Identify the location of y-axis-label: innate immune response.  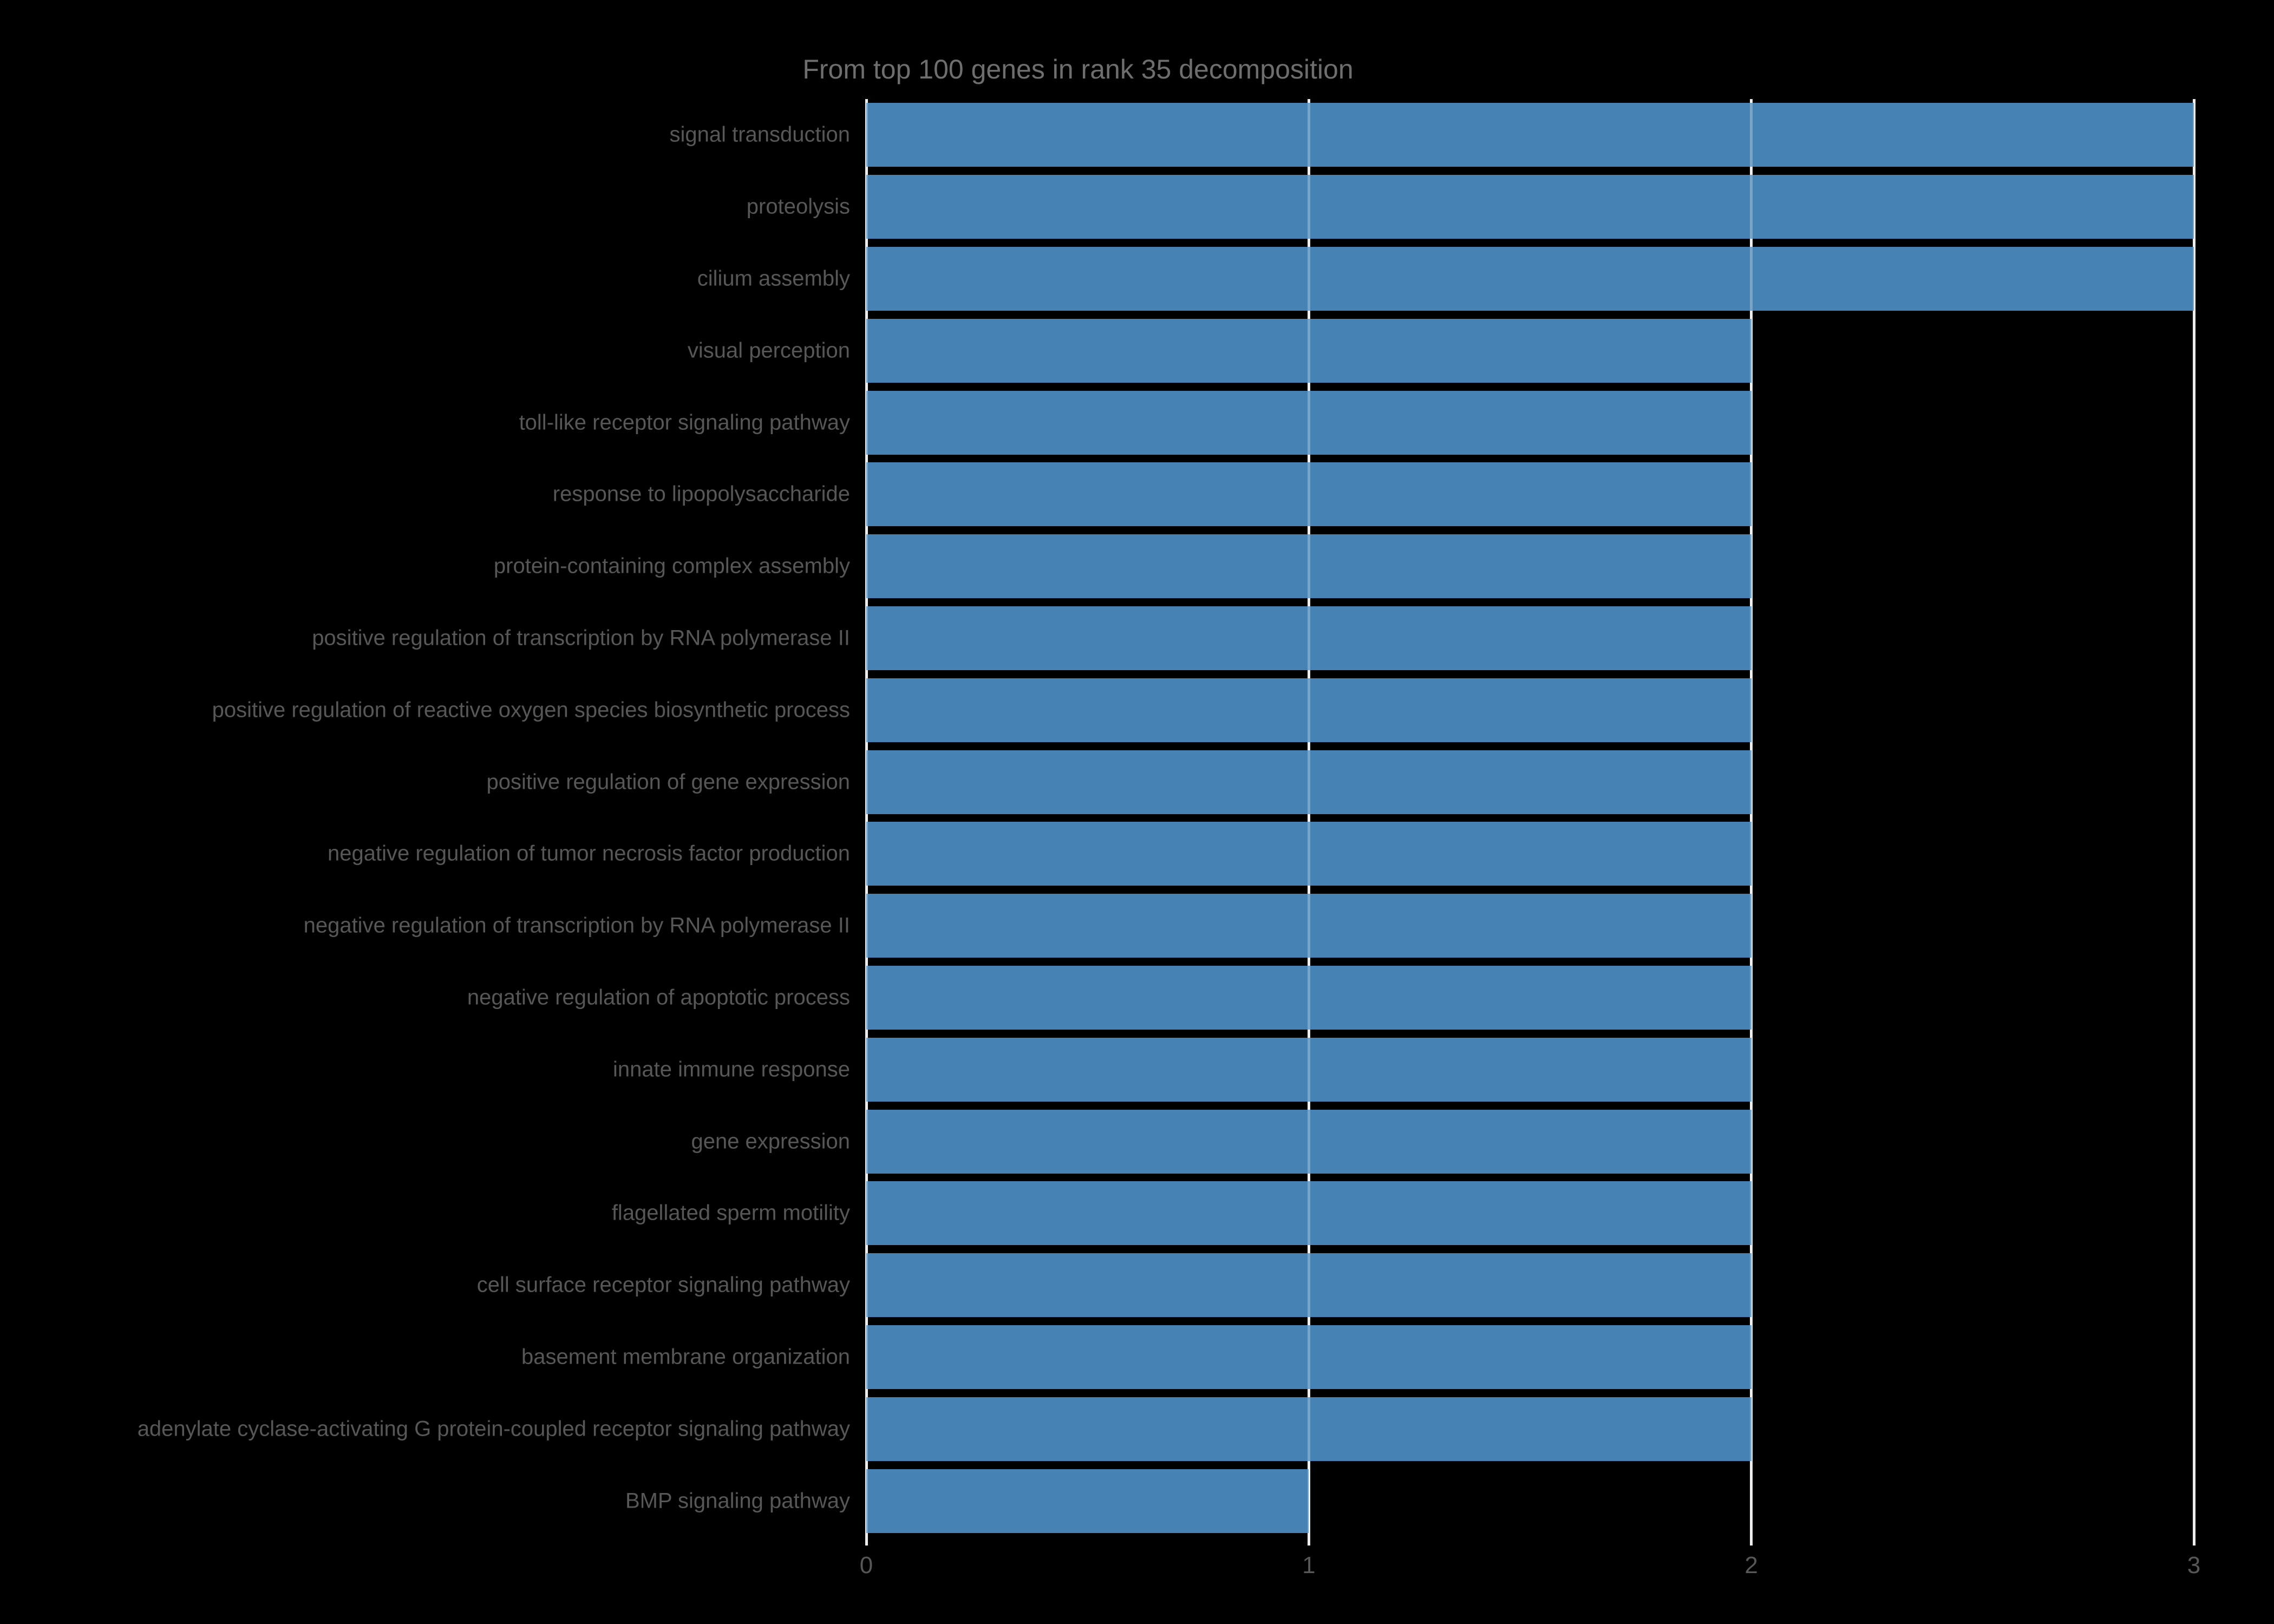
(731, 1069).